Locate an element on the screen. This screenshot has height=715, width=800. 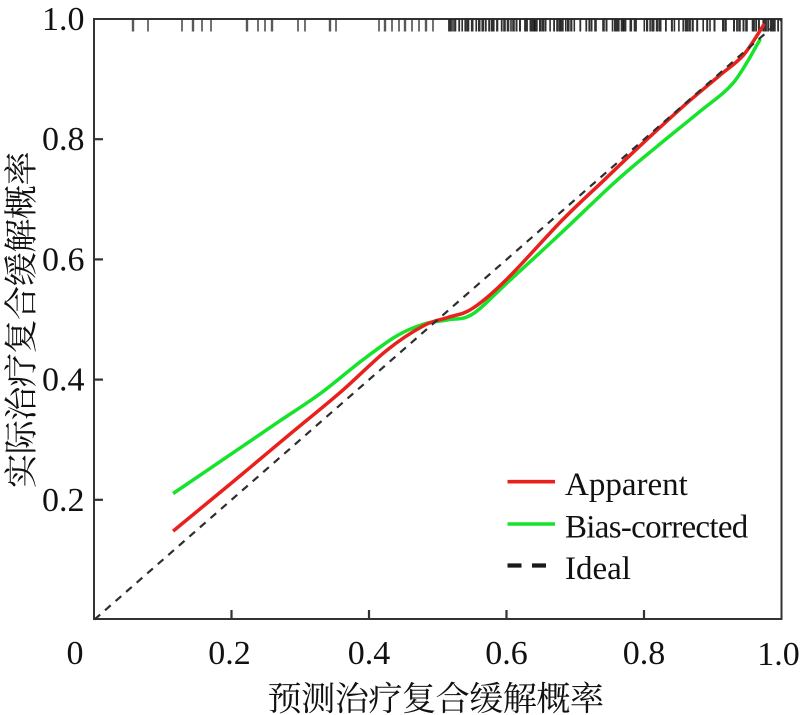
svg-text: Ideal is located at coordinates (598, 569).